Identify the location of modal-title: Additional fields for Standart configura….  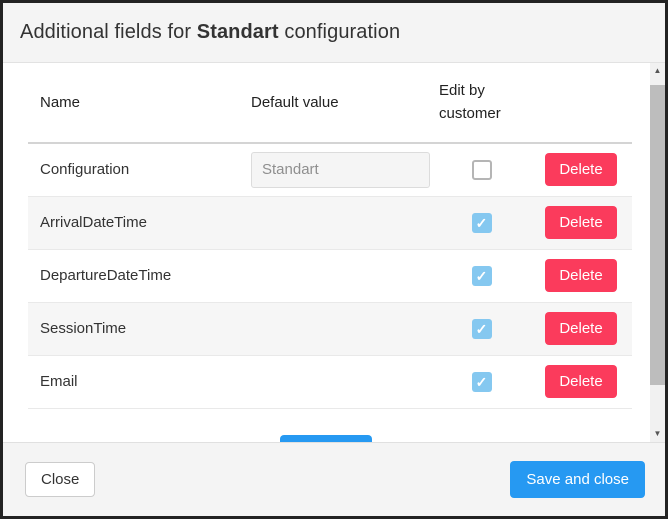
(210, 32).